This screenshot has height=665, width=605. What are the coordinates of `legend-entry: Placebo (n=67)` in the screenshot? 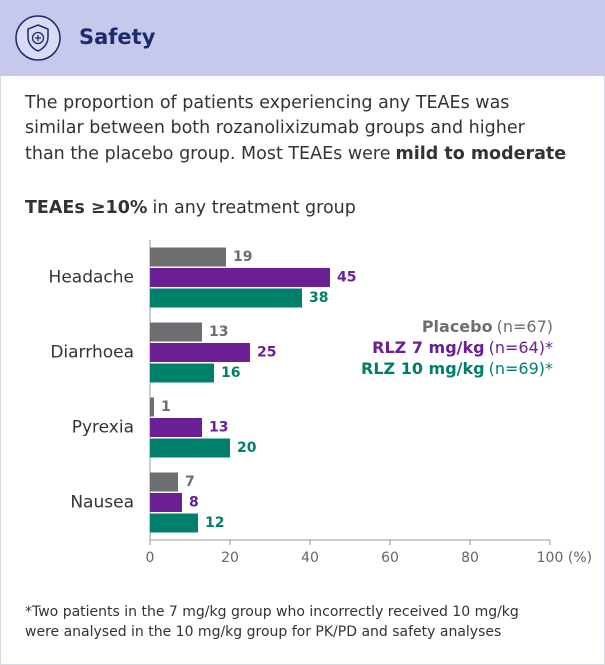 It's located at (487, 326).